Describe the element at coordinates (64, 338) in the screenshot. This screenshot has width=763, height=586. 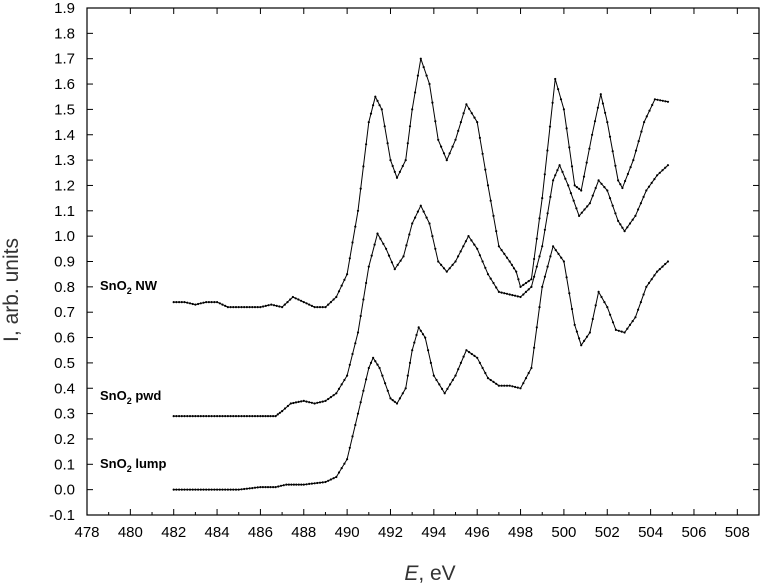
I see `y-tick-label: 0.6` at that location.